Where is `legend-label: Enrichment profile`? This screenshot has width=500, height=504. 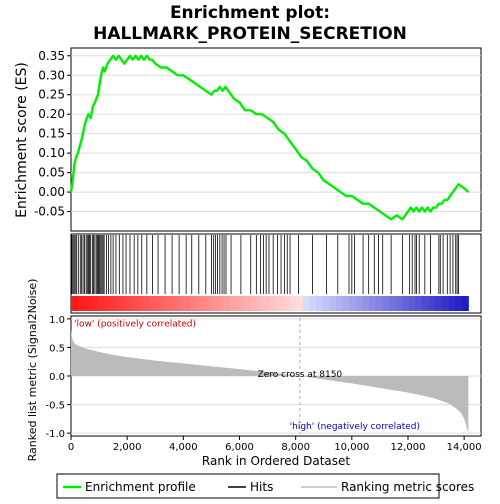 legend-label: Enrichment profile is located at coordinates (140, 487).